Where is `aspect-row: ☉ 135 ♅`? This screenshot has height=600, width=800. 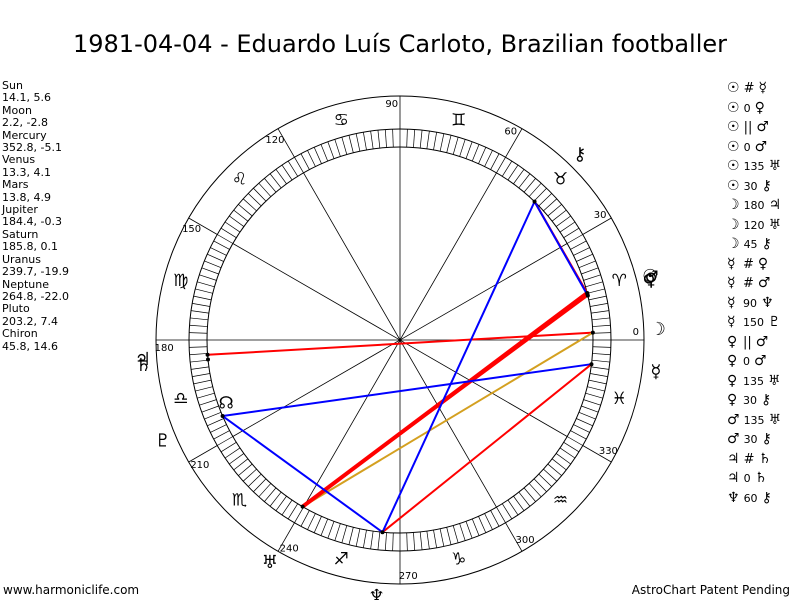 aspect-row: ☉ 135 ♅ is located at coordinates (754, 167).